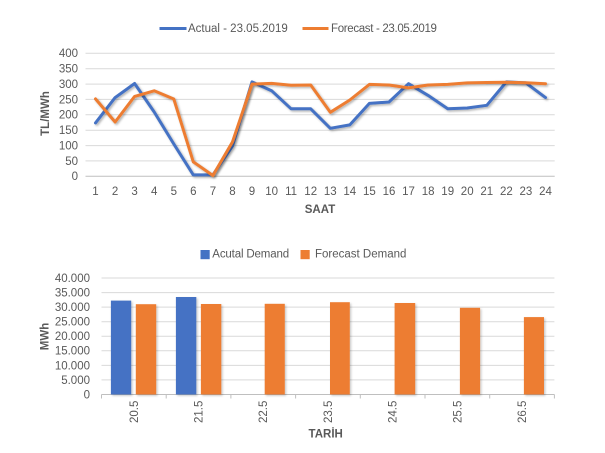  I want to click on svg-text: 20, so click(467, 192).